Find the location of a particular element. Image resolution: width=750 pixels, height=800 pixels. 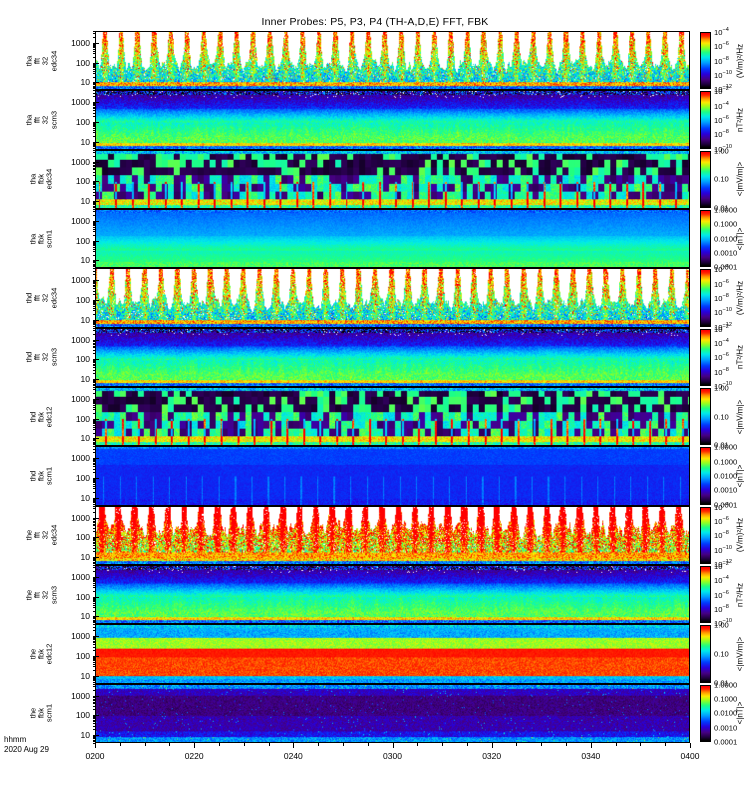

panel-label-line: scm1 is located at coordinates (50, 476).